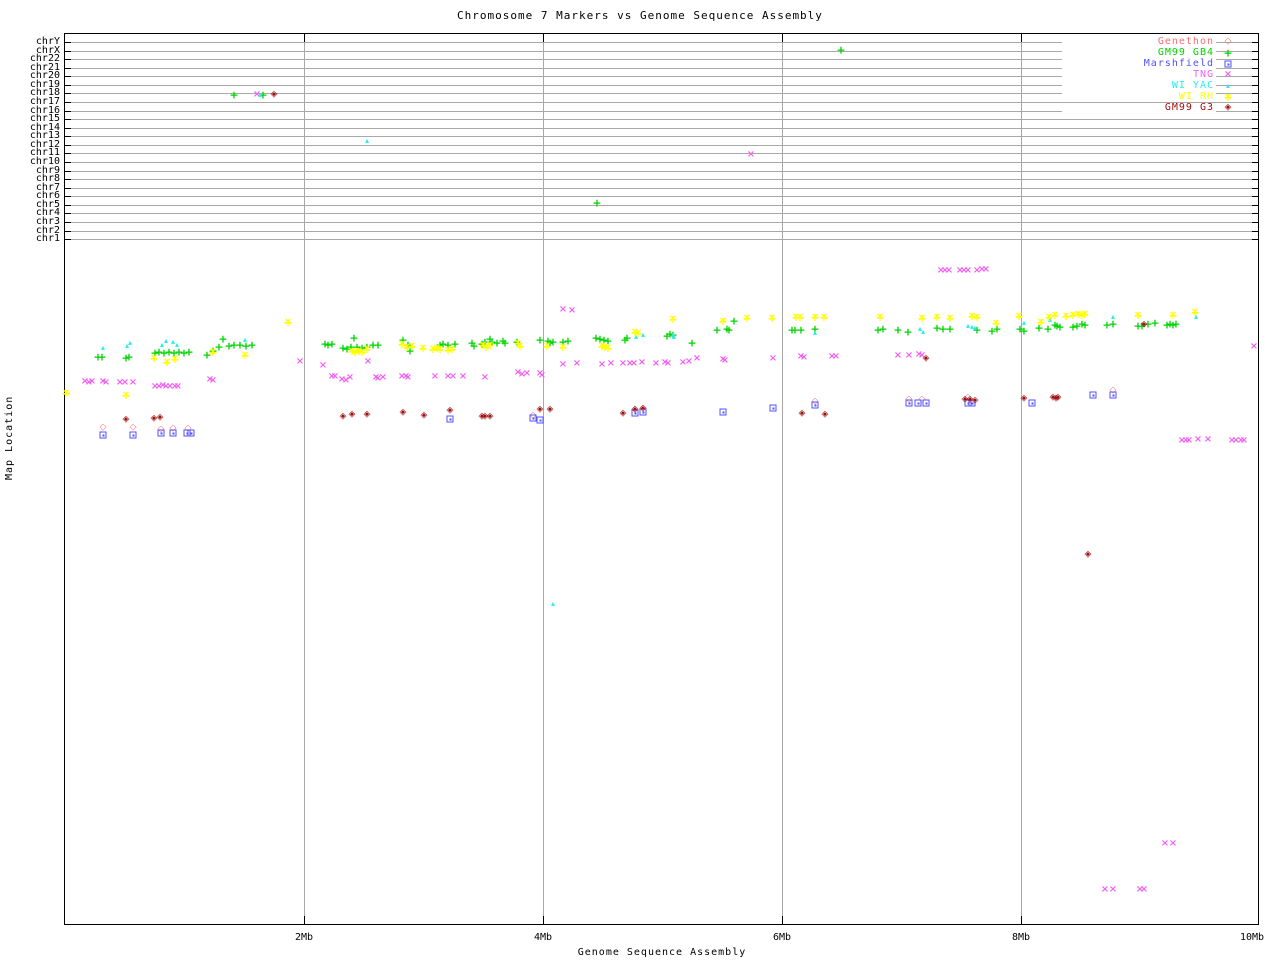 This screenshot has width=1280, height=960. What do you see at coordinates (1139, 97) in the screenshot?
I see `legend-label: WI RH` at bounding box center [1139, 97].